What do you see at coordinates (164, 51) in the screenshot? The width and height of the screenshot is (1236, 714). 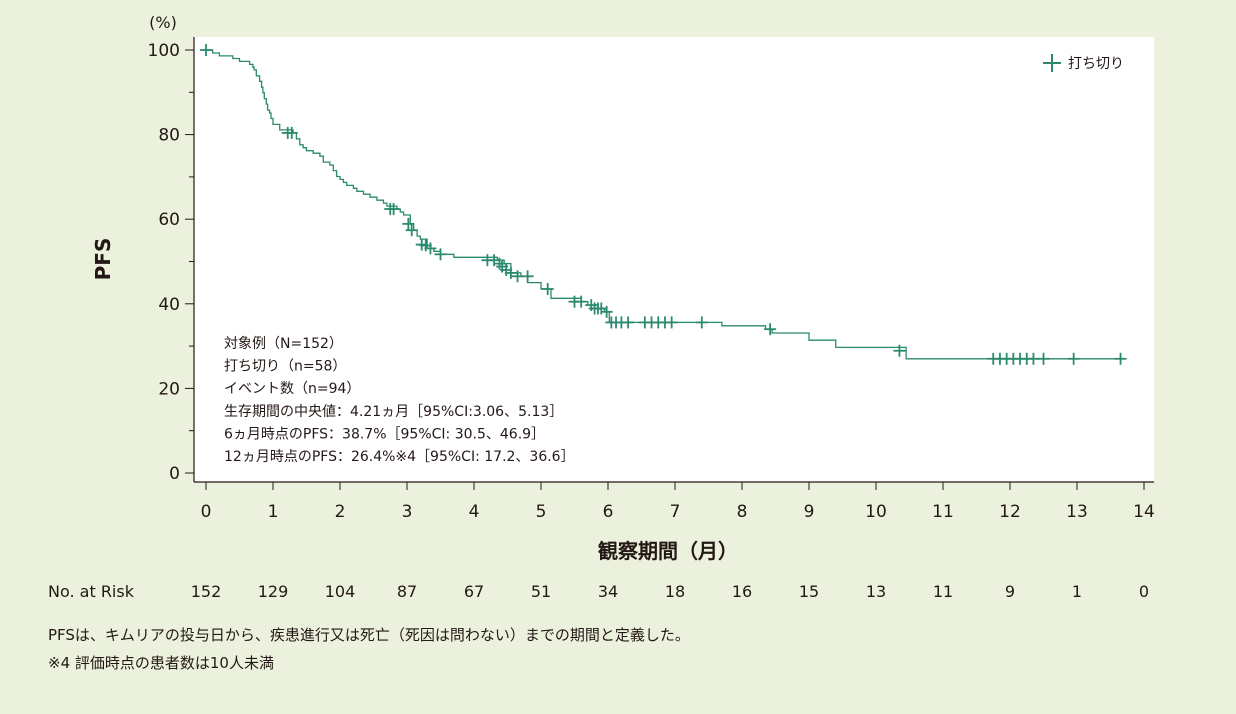 I see `y-tick-label: 100` at bounding box center [164, 51].